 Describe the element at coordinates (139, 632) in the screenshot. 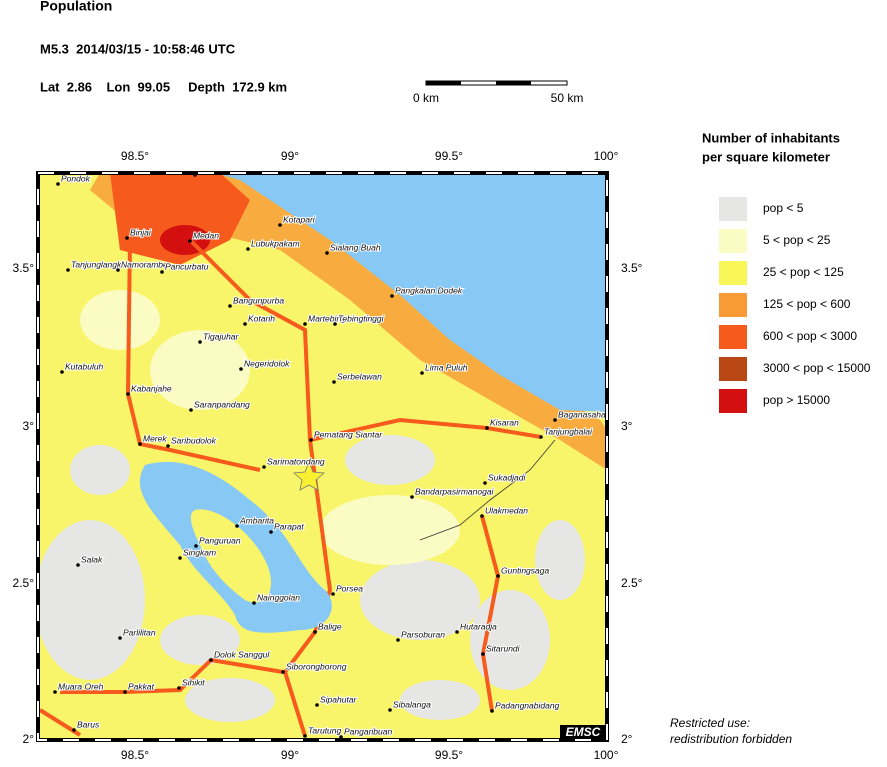

I see `town-label: Parlilitan` at that location.